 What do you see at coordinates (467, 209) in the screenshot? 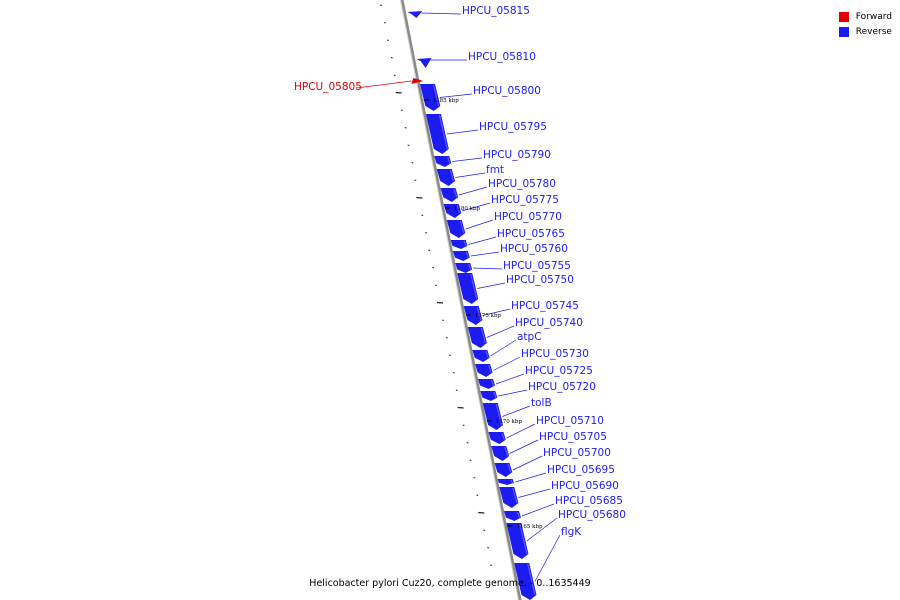
I see `kbp-label: 1180 kbp` at bounding box center [467, 209].